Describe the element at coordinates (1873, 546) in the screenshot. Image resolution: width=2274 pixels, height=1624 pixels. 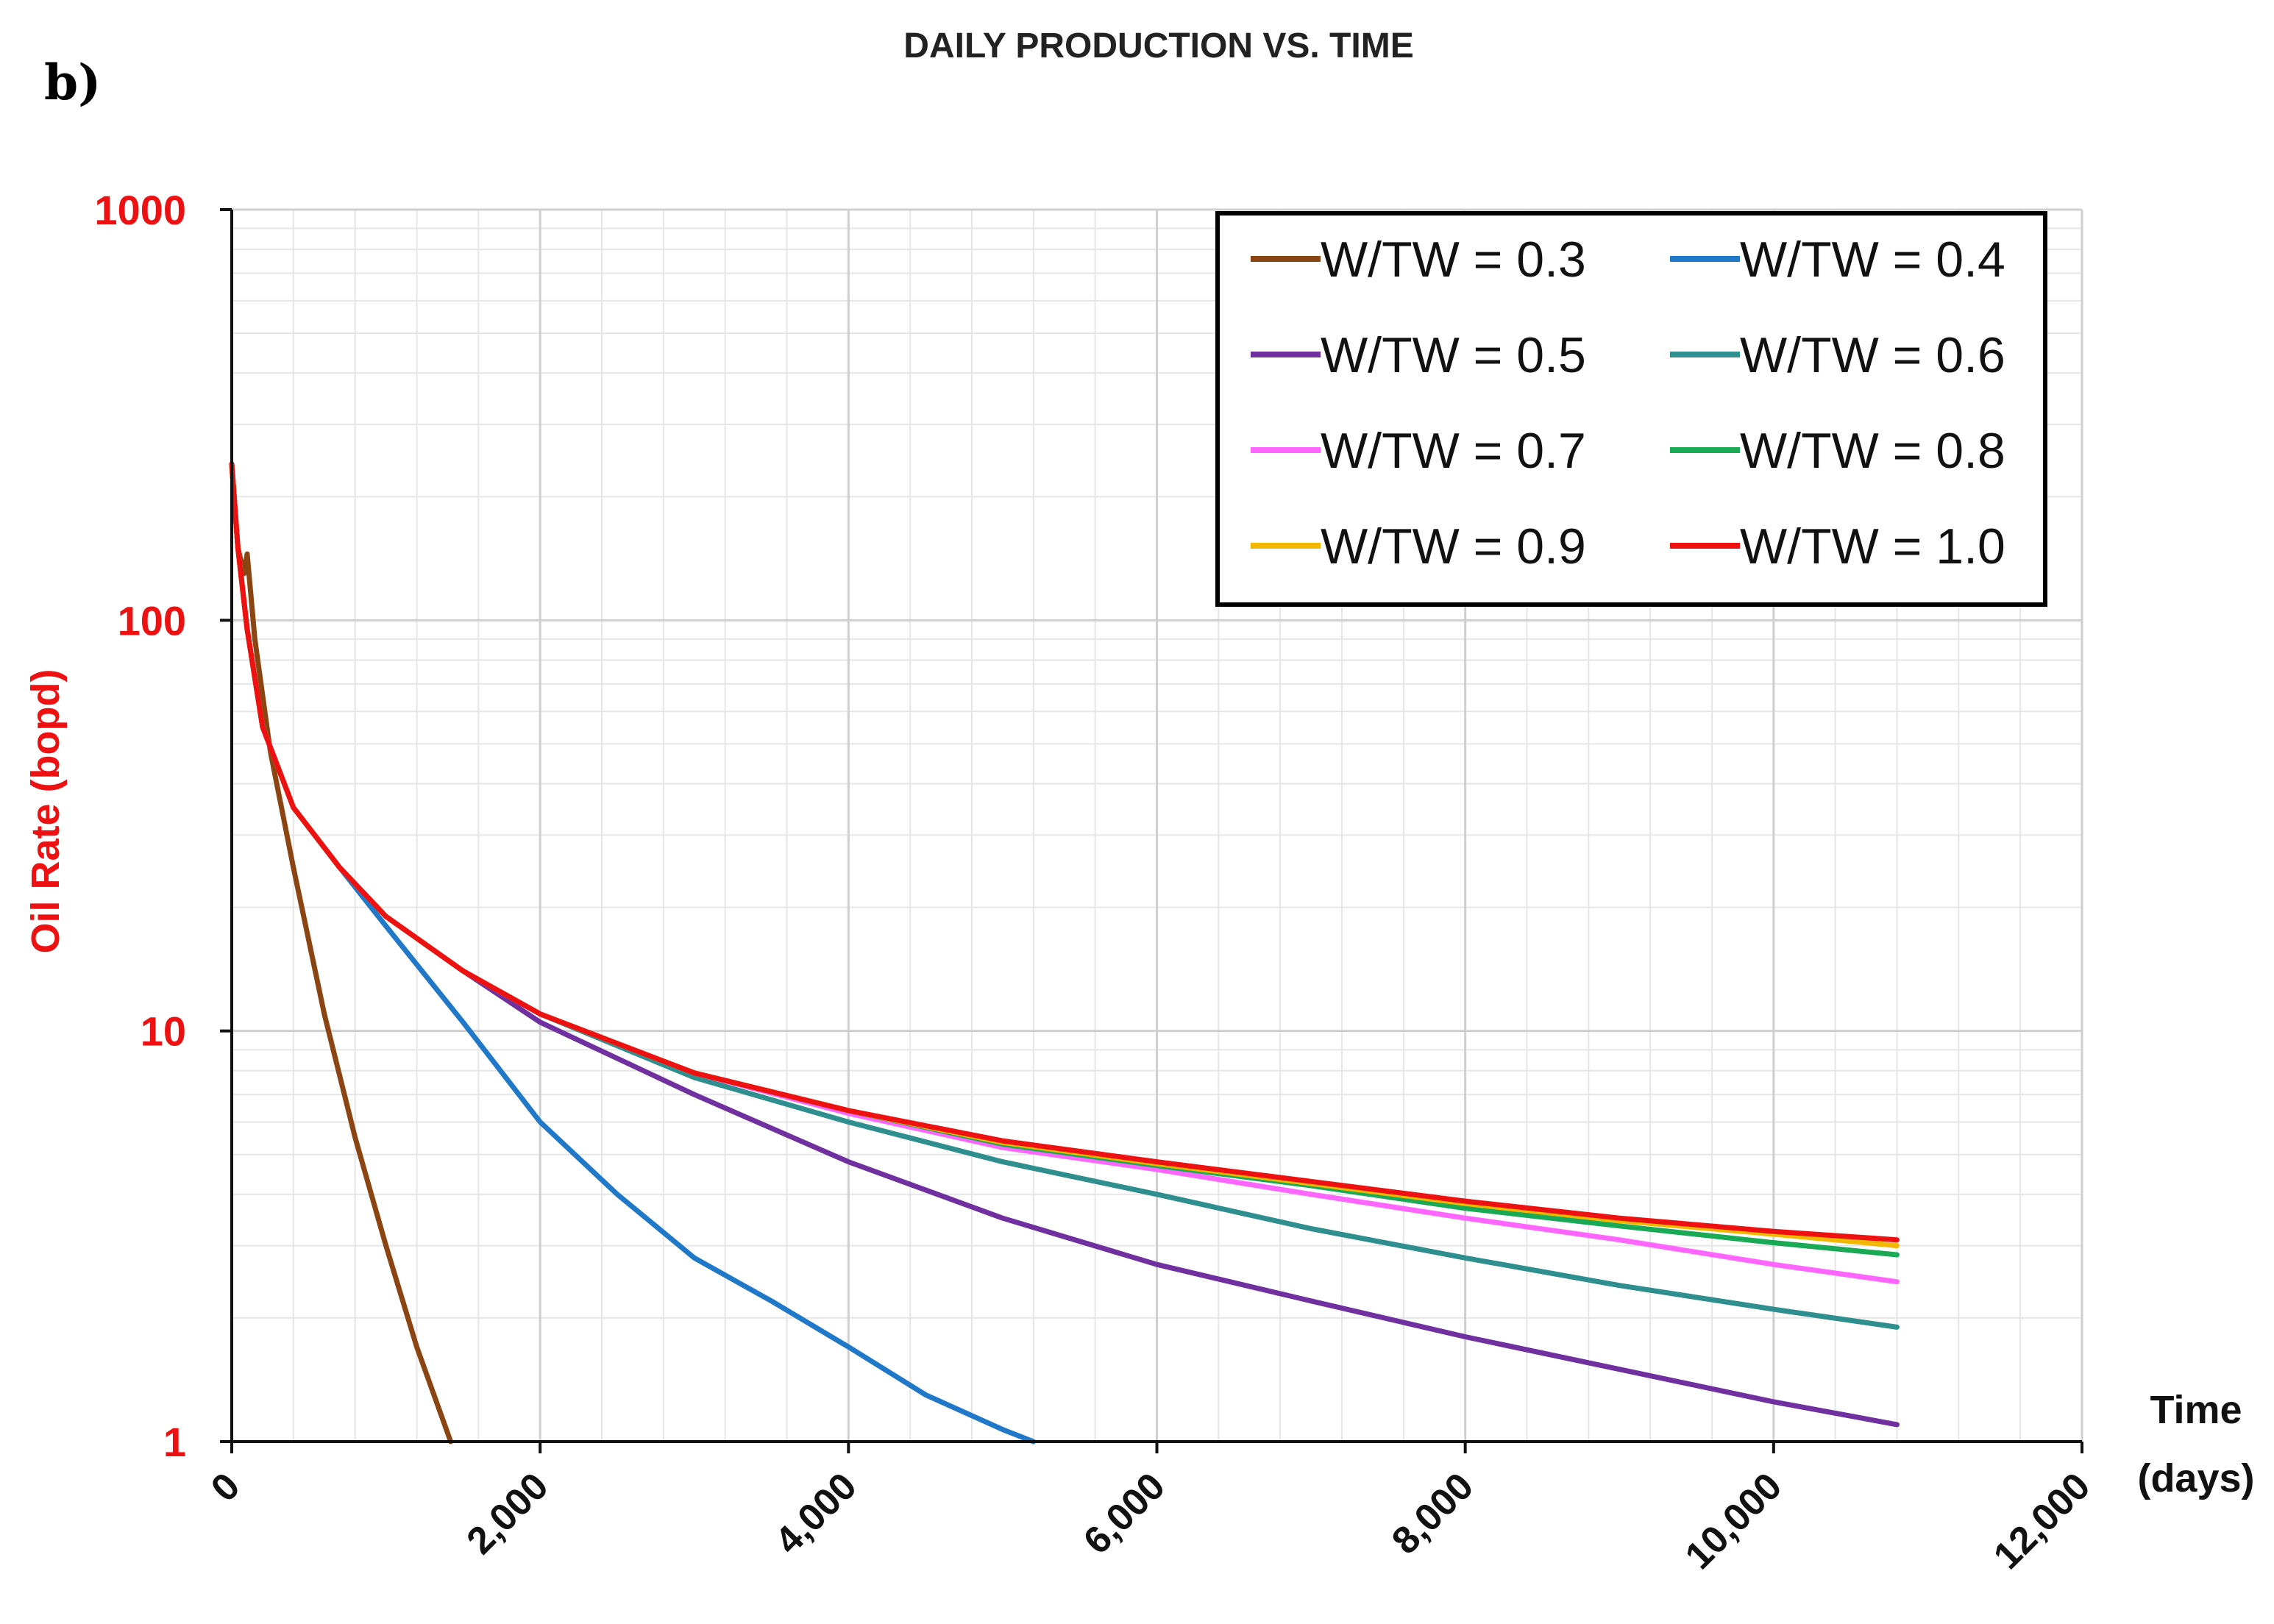
I see `legend-label-8: W/TW = 1.0` at that location.